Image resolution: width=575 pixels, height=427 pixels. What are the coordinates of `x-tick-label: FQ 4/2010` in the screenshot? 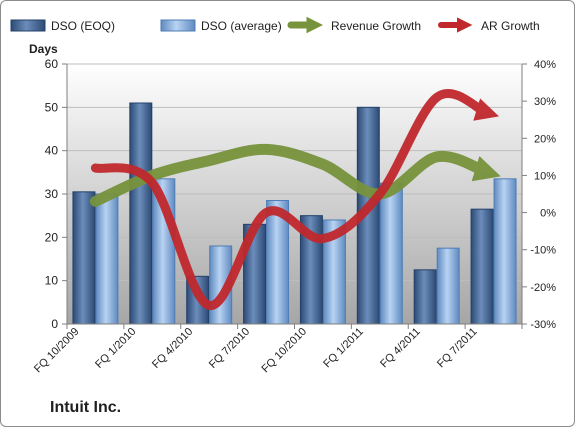 It's located at (172, 348).